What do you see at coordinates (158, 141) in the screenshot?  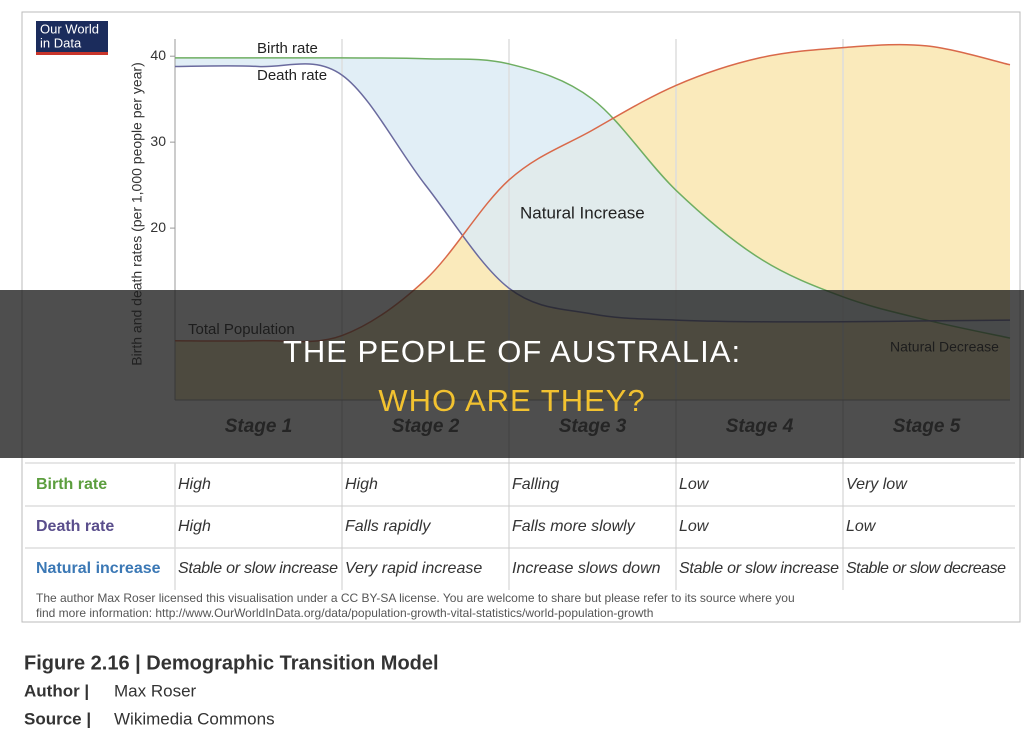 I see `y-tick-label: 30` at bounding box center [158, 141].